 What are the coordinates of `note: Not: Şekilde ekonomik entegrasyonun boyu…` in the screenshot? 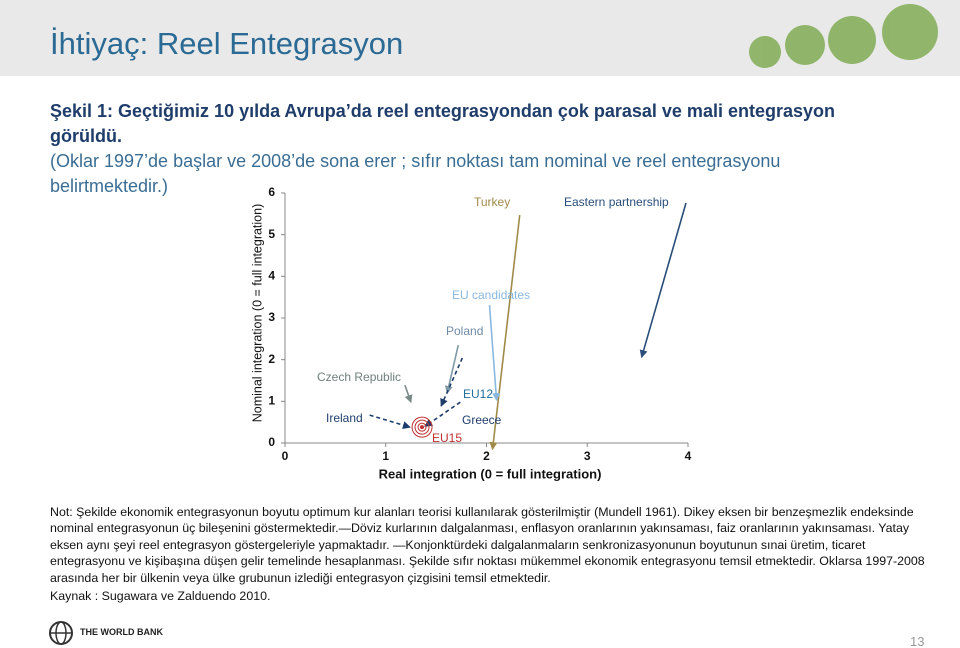 It's located at (487, 545).